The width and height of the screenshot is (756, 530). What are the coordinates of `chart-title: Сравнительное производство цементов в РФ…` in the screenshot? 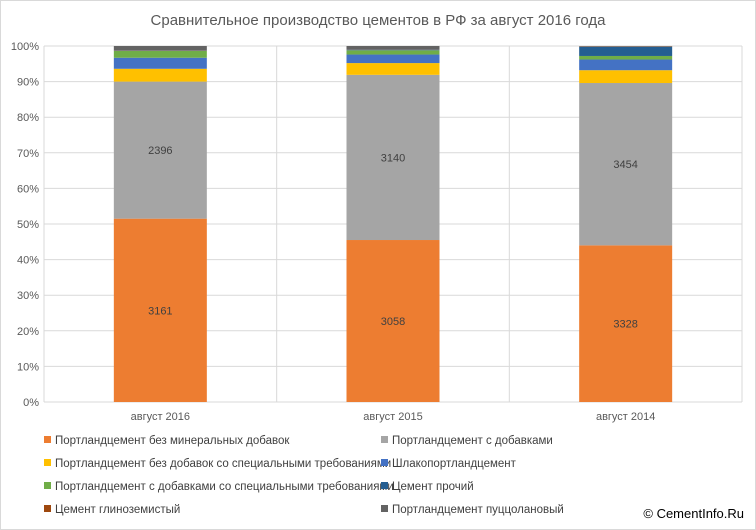 It's located at (379, 20).